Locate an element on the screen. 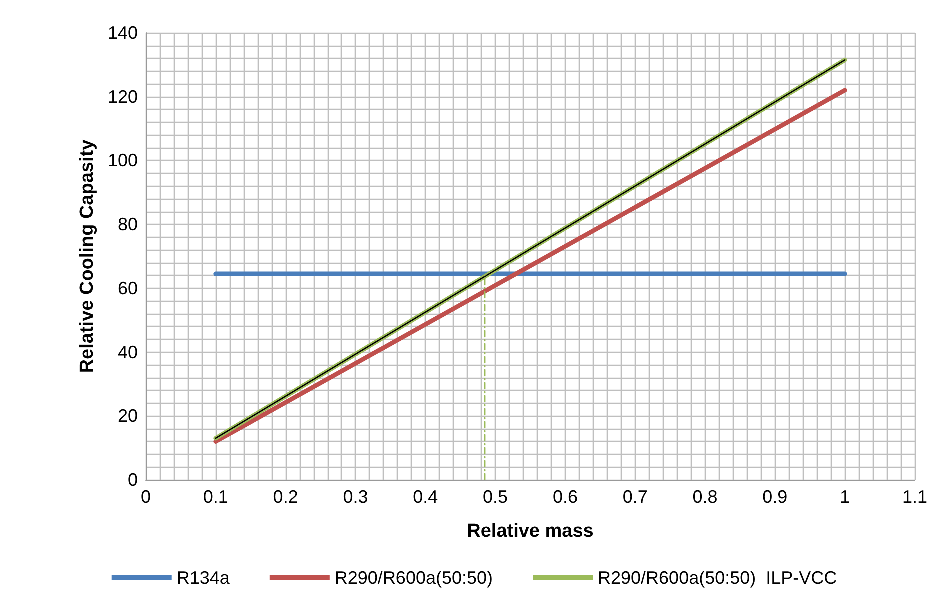 Image resolution: width=949 pixels, height=608 pixels. y-tick-label: 60 is located at coordinates (128, 288).